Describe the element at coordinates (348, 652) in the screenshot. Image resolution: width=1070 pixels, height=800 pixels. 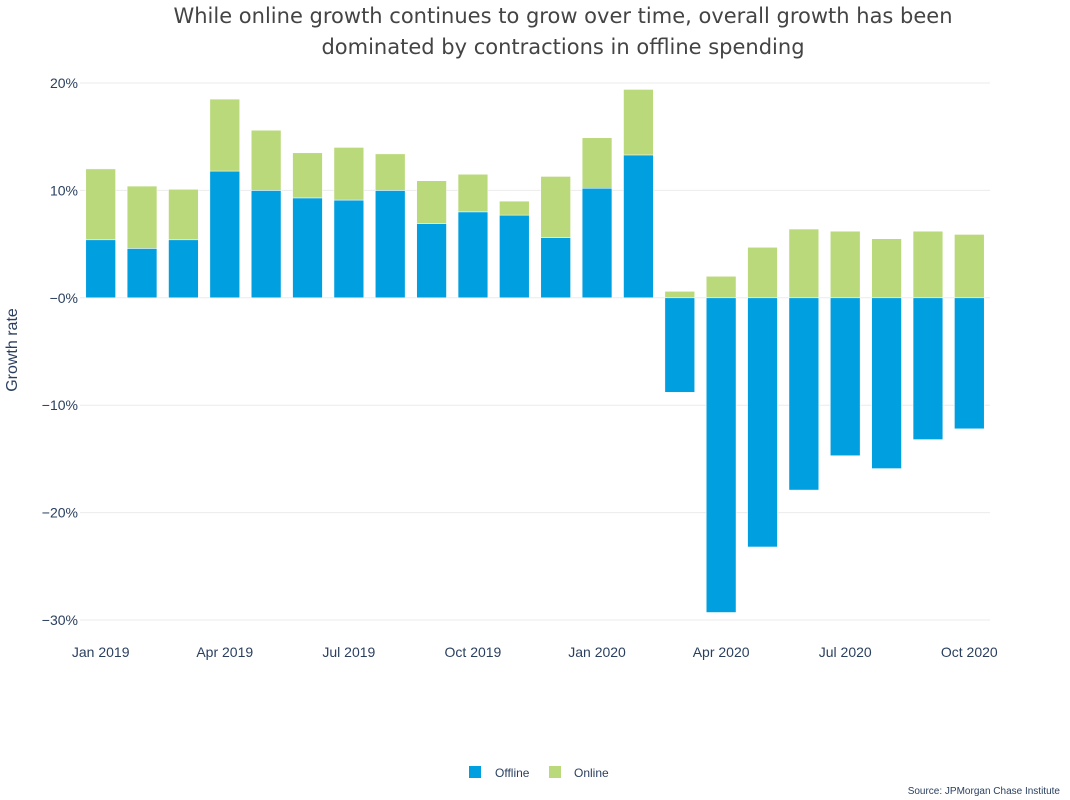
I see `x-tick-label-2: Jul 2019` at that location.